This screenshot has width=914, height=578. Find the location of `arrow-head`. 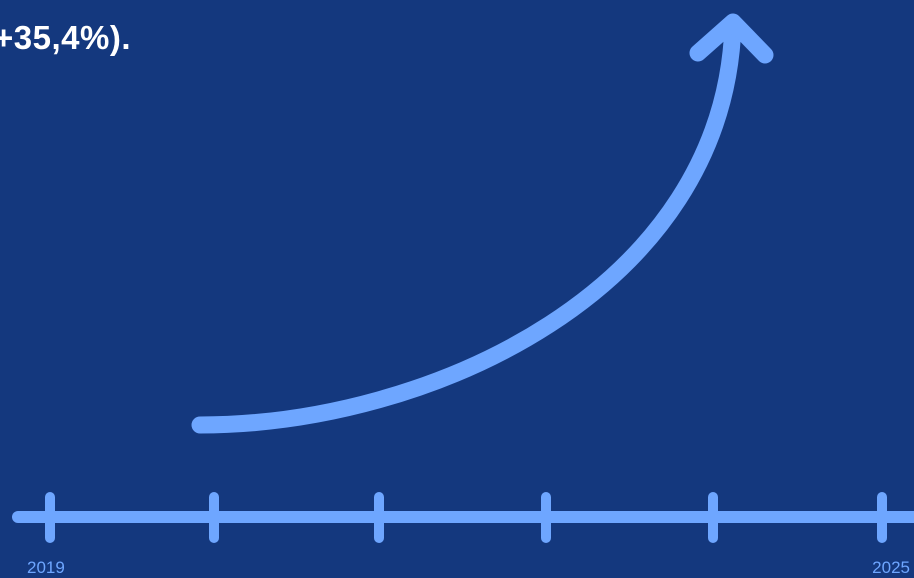

arrow-head is located at coordinates (731, 38).